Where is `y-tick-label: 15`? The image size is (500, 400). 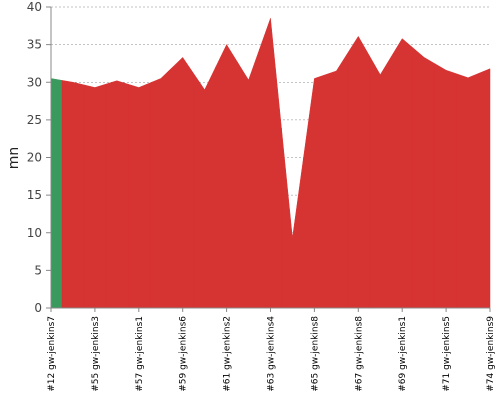
y-tick-label: 15 is located at coordinates (34, 195).